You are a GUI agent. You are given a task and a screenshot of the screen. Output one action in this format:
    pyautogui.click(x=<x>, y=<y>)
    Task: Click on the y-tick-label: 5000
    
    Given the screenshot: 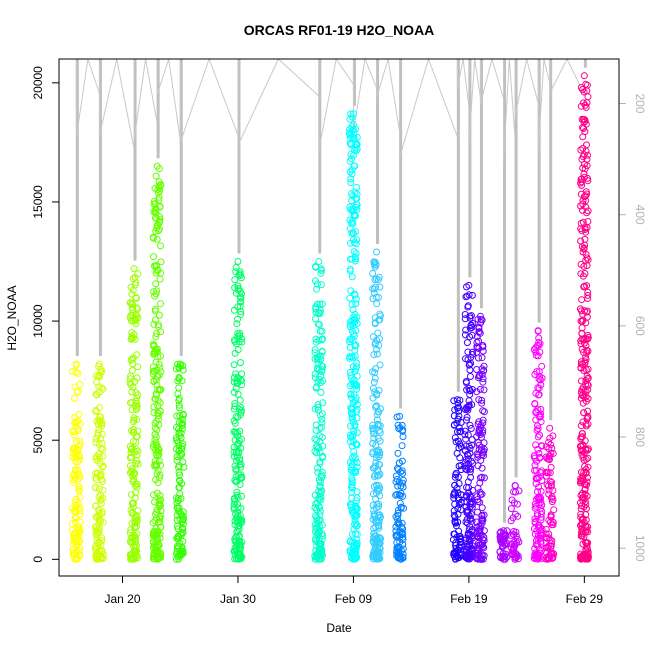 What is the action you would take?
    pyautogui.click(x=38, y=440)
    